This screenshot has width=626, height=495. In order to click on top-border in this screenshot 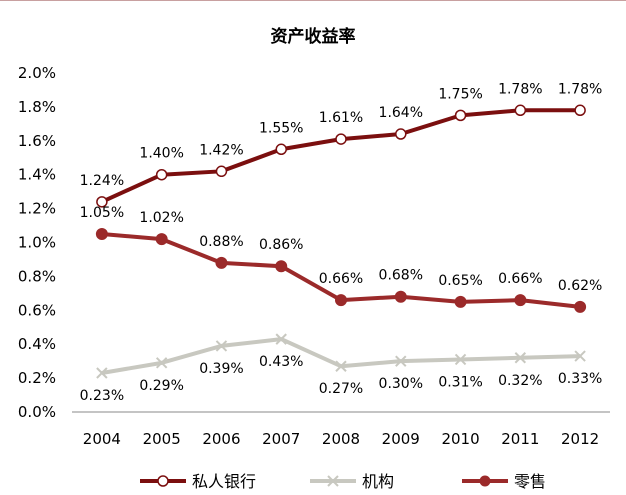, I will do `click(313, 0)`.